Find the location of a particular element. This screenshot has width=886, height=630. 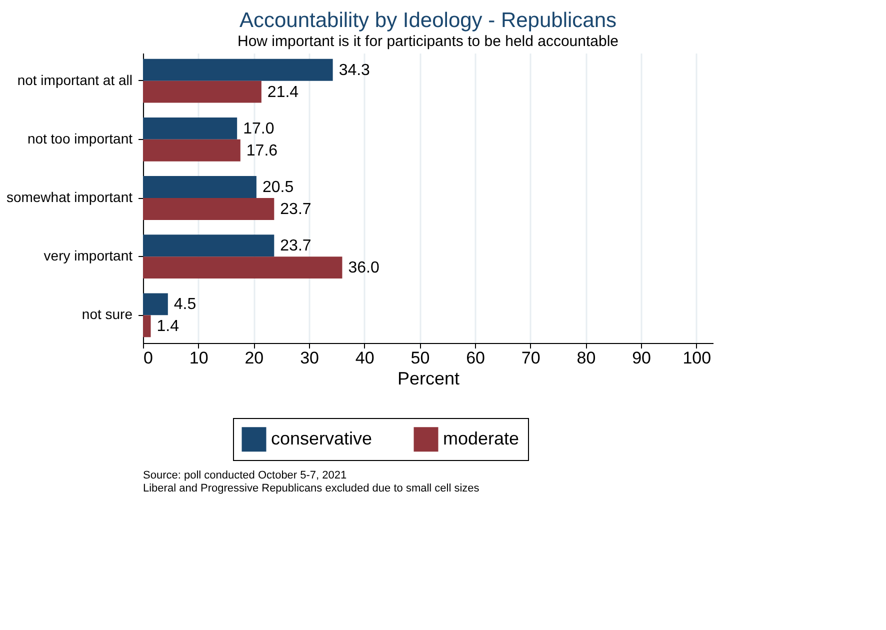

data-label: 4.5 is located at coordinates (185, 305).